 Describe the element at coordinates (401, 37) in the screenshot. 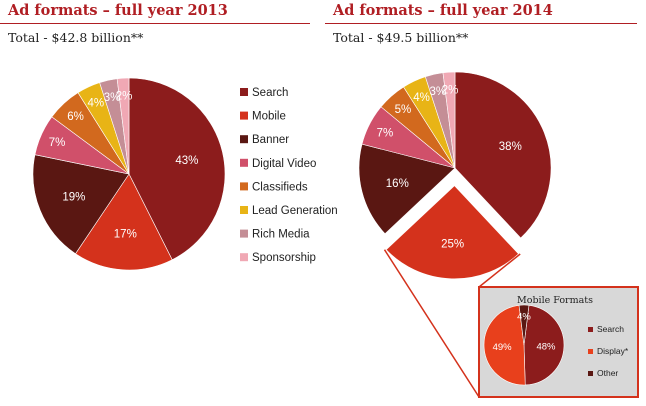

I see `subtitle-2014: Total - $49.5 billion**` at that location.